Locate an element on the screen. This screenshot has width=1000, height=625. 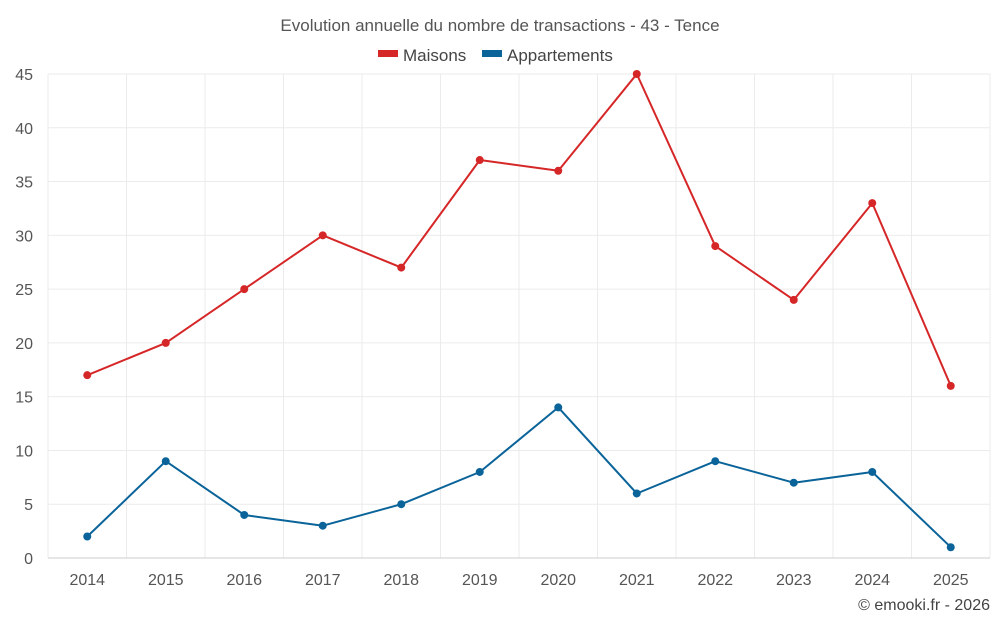
x-tick-label: 2023 is located at coordinates (794, 580).